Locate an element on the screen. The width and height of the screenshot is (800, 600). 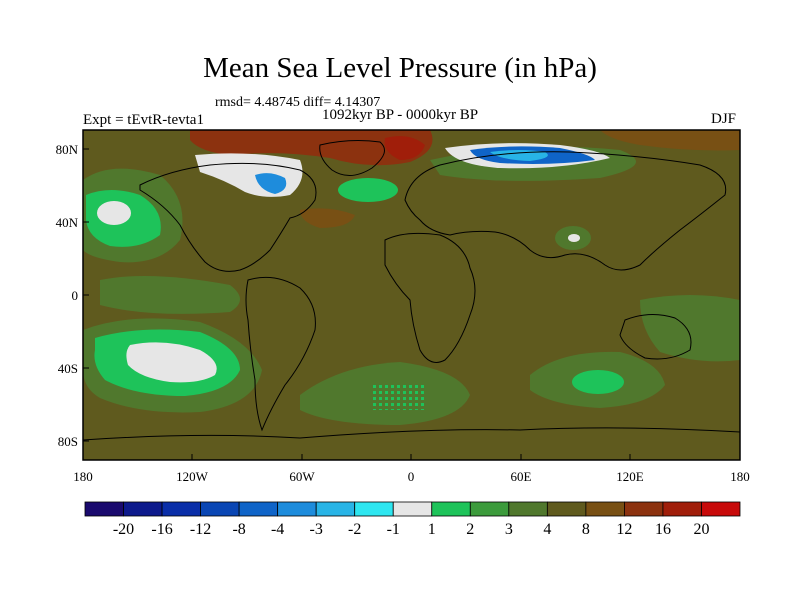
coastline-greenland is located at coordinates (352, 158).